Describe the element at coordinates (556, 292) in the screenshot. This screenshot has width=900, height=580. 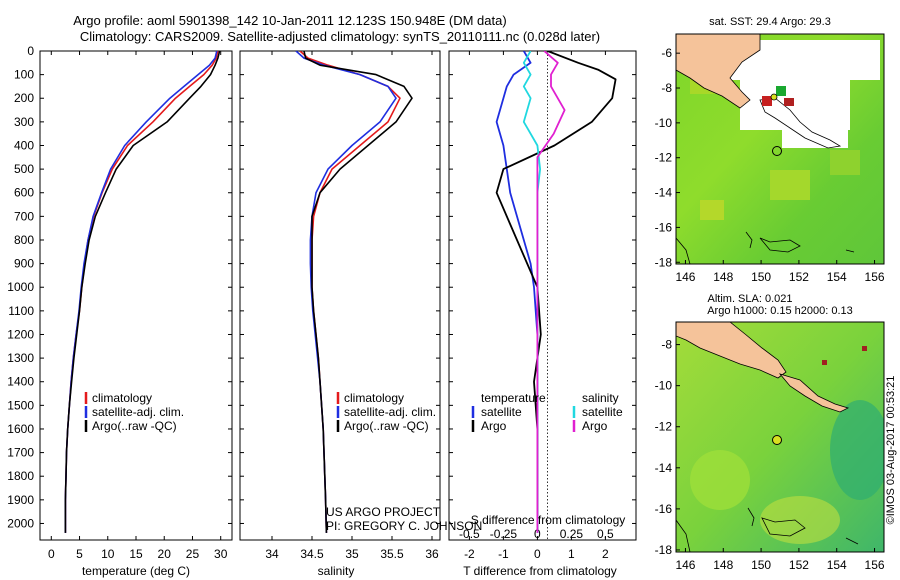
I see `difference-lines` at that location.